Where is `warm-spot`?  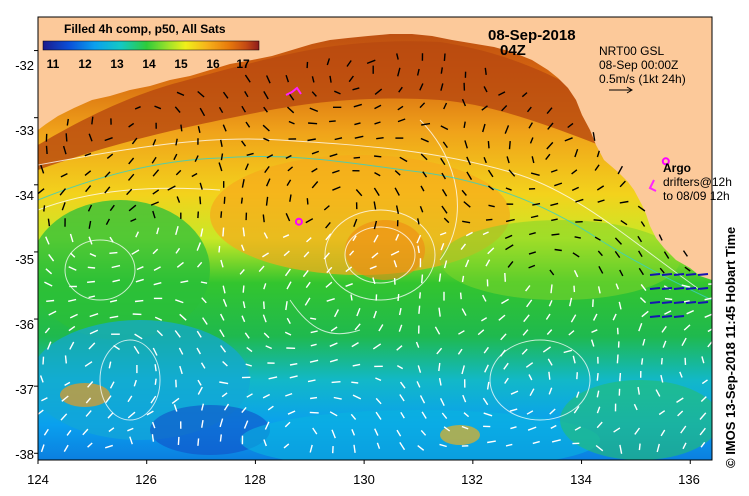
warm-spot is located at coordinates (460, 435).